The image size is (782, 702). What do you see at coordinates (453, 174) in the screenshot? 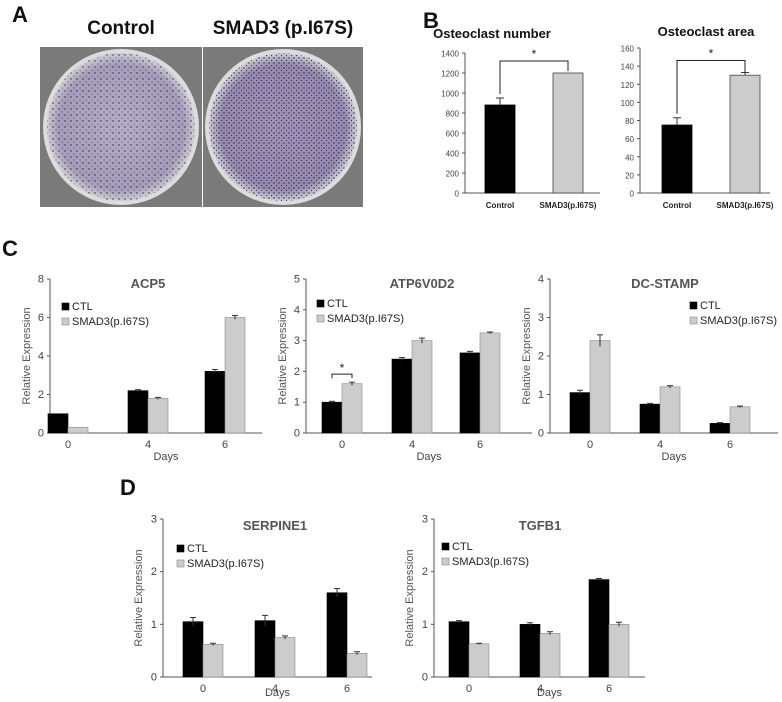
I see `osteoclast-number-ytick-label: 200` at bounding box center [453, 174].